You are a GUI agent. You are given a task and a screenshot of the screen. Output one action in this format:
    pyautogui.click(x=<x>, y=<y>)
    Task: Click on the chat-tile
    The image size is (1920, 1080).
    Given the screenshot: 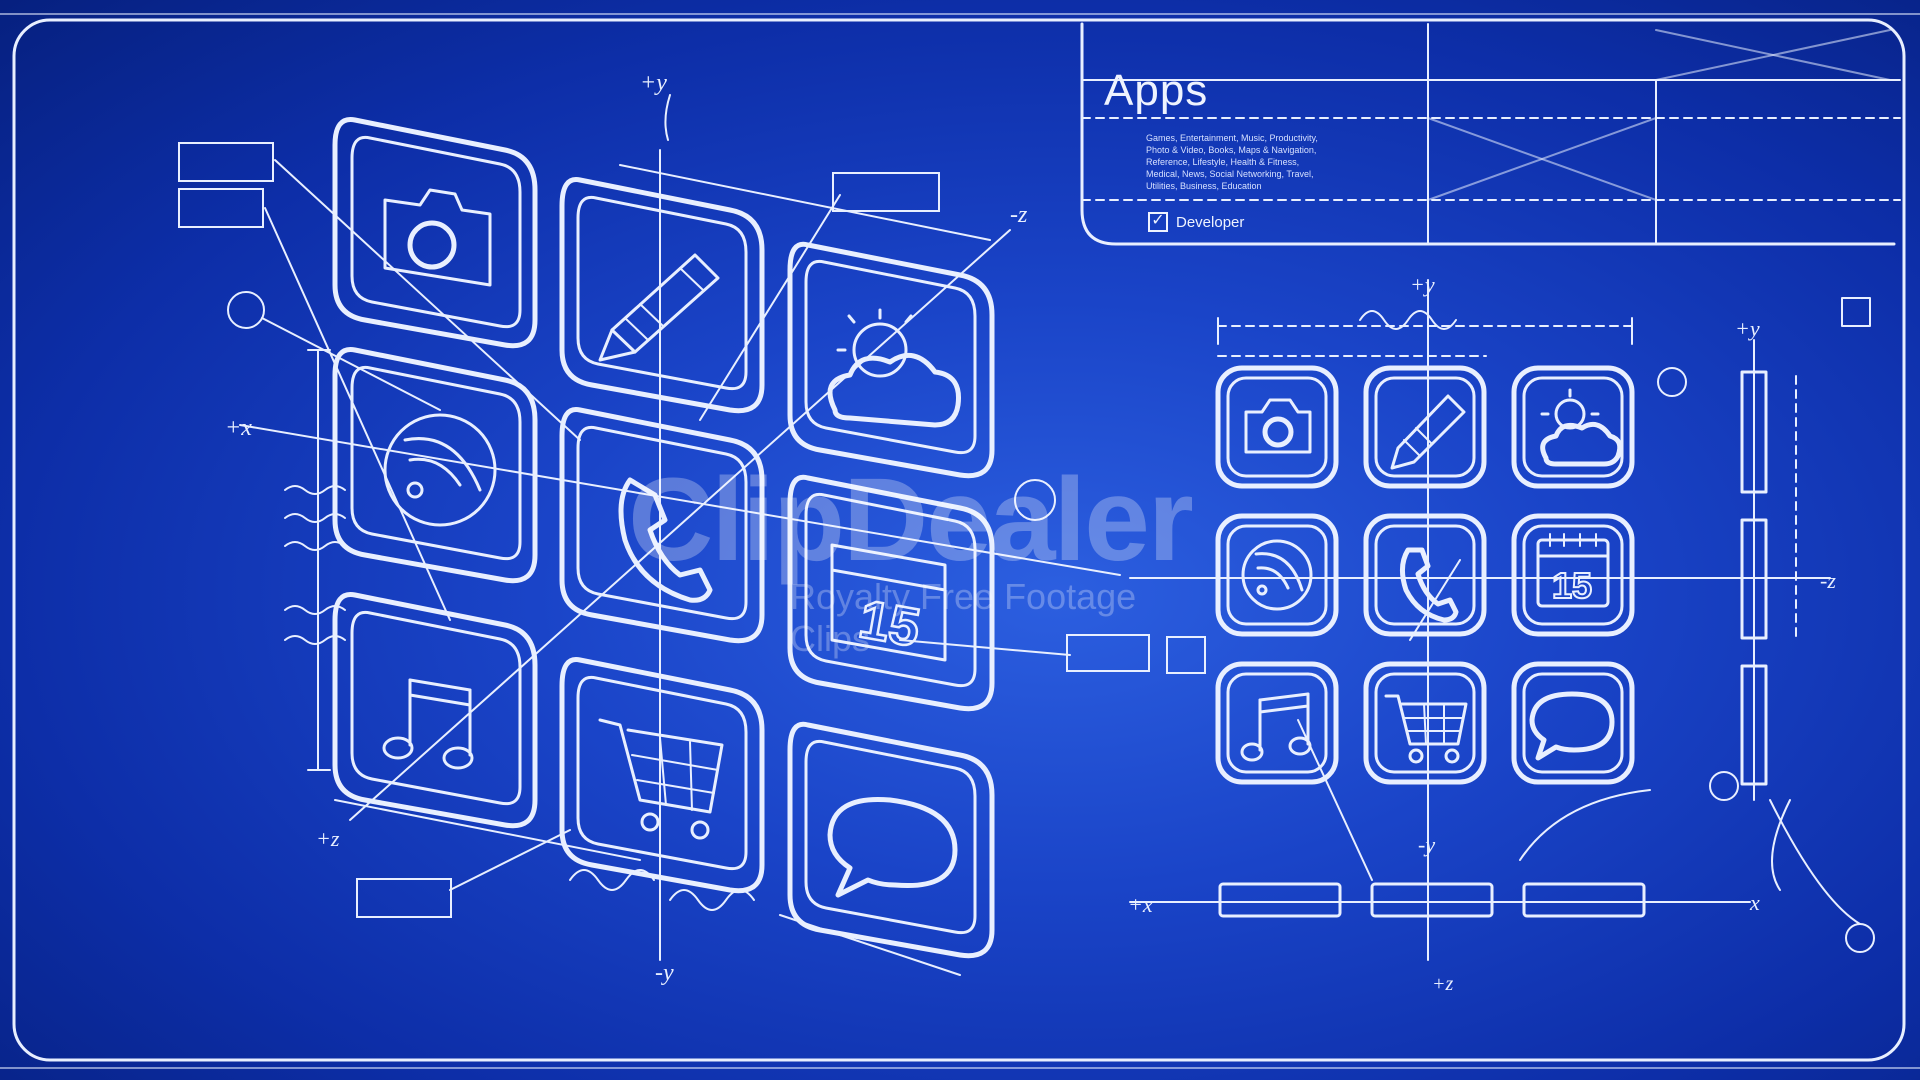 What is the action you would take?
    pyautogui.click(x=891, y=840)
    